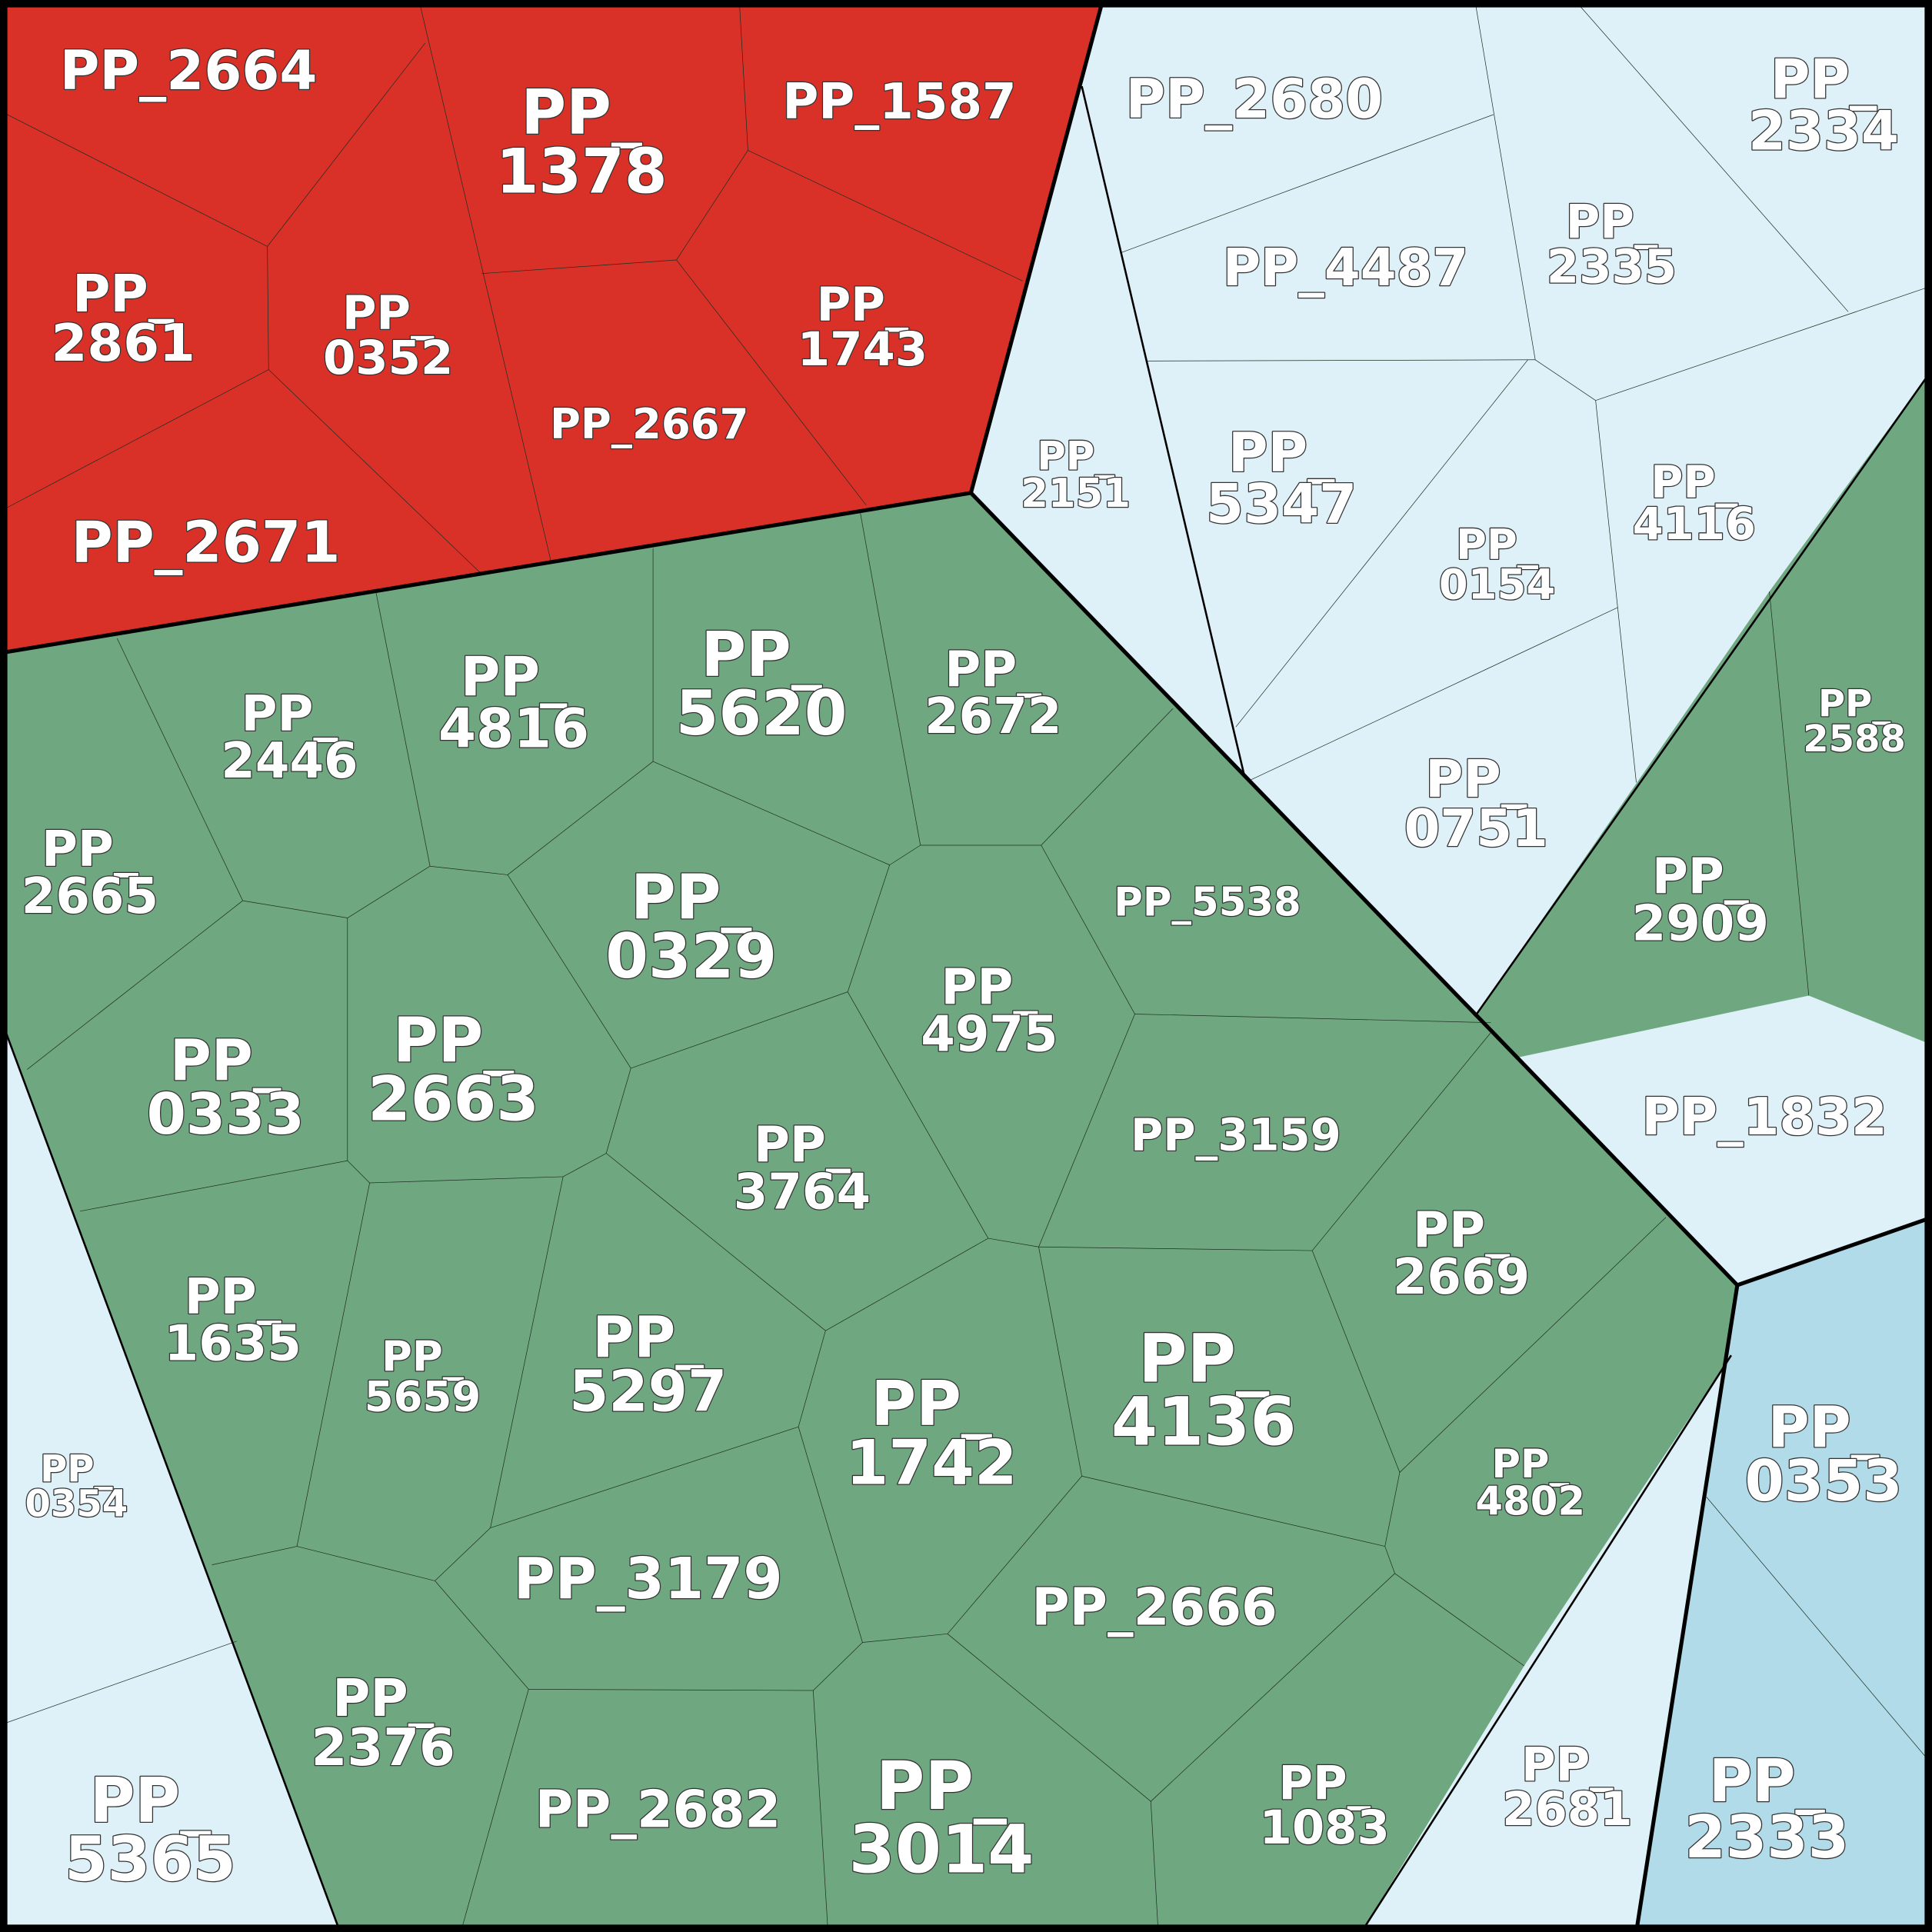  Describe the element at coordinates (513, 702) in the screenshot. I see `cell-label: PP_ 4816` at that location.